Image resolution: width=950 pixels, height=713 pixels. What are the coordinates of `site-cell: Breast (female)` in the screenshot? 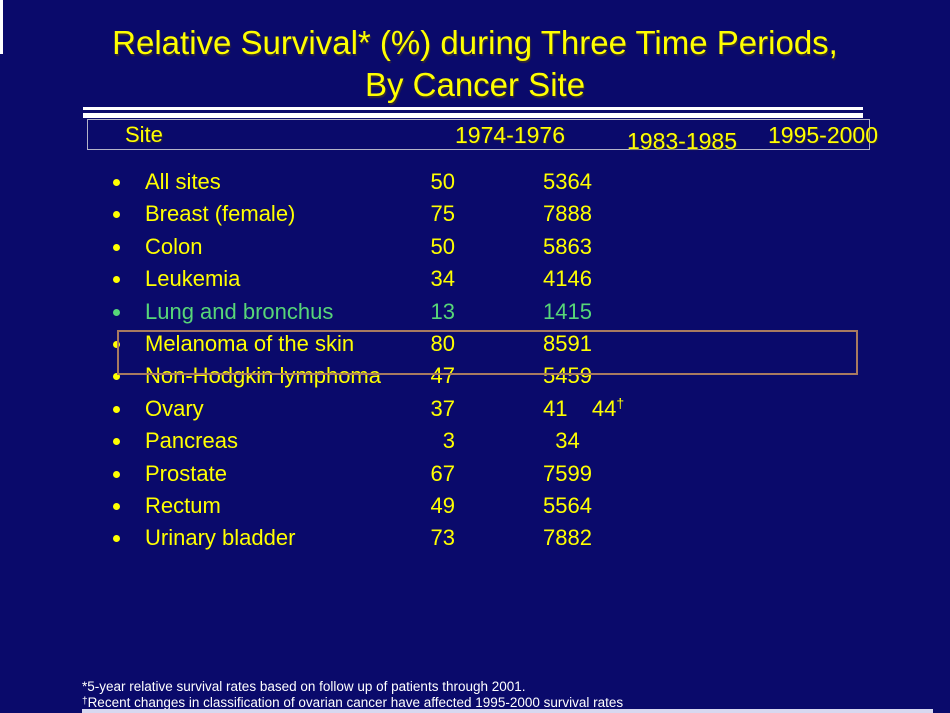 It's located at (220, 213).